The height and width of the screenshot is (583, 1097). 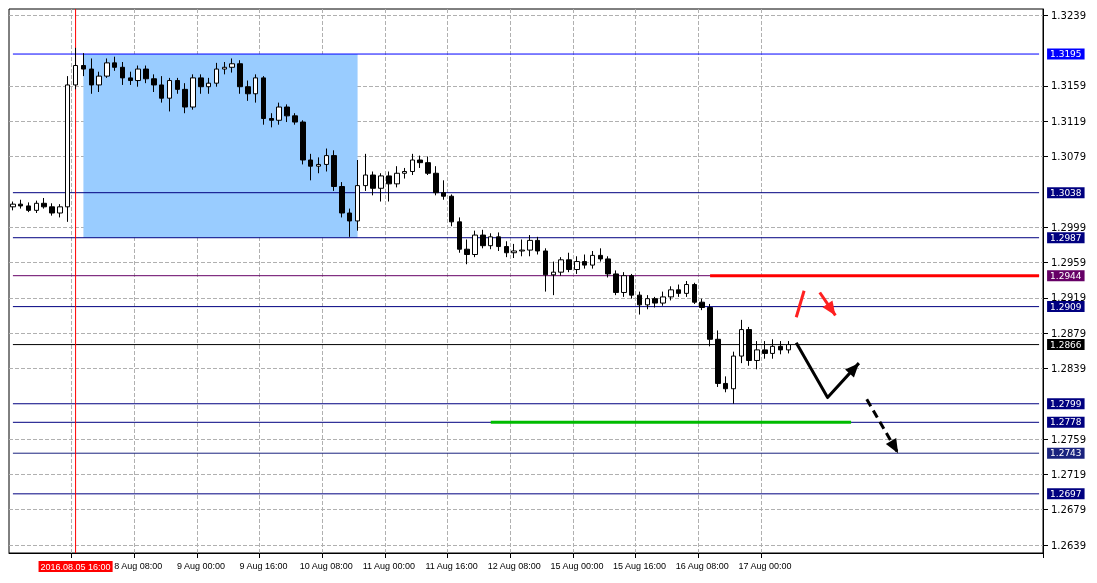 I want to click on y-tick-label: 1.2919, so click(x=1068, y=298).